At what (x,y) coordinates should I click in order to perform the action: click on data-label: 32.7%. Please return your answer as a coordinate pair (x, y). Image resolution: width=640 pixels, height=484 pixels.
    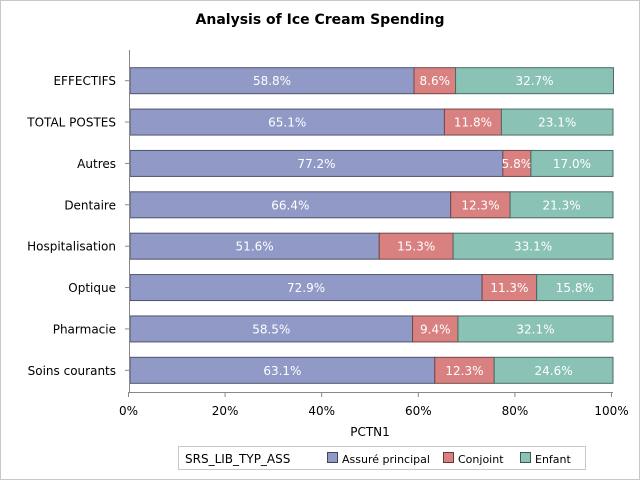
    Looking at the image, I should click on (534, 81).